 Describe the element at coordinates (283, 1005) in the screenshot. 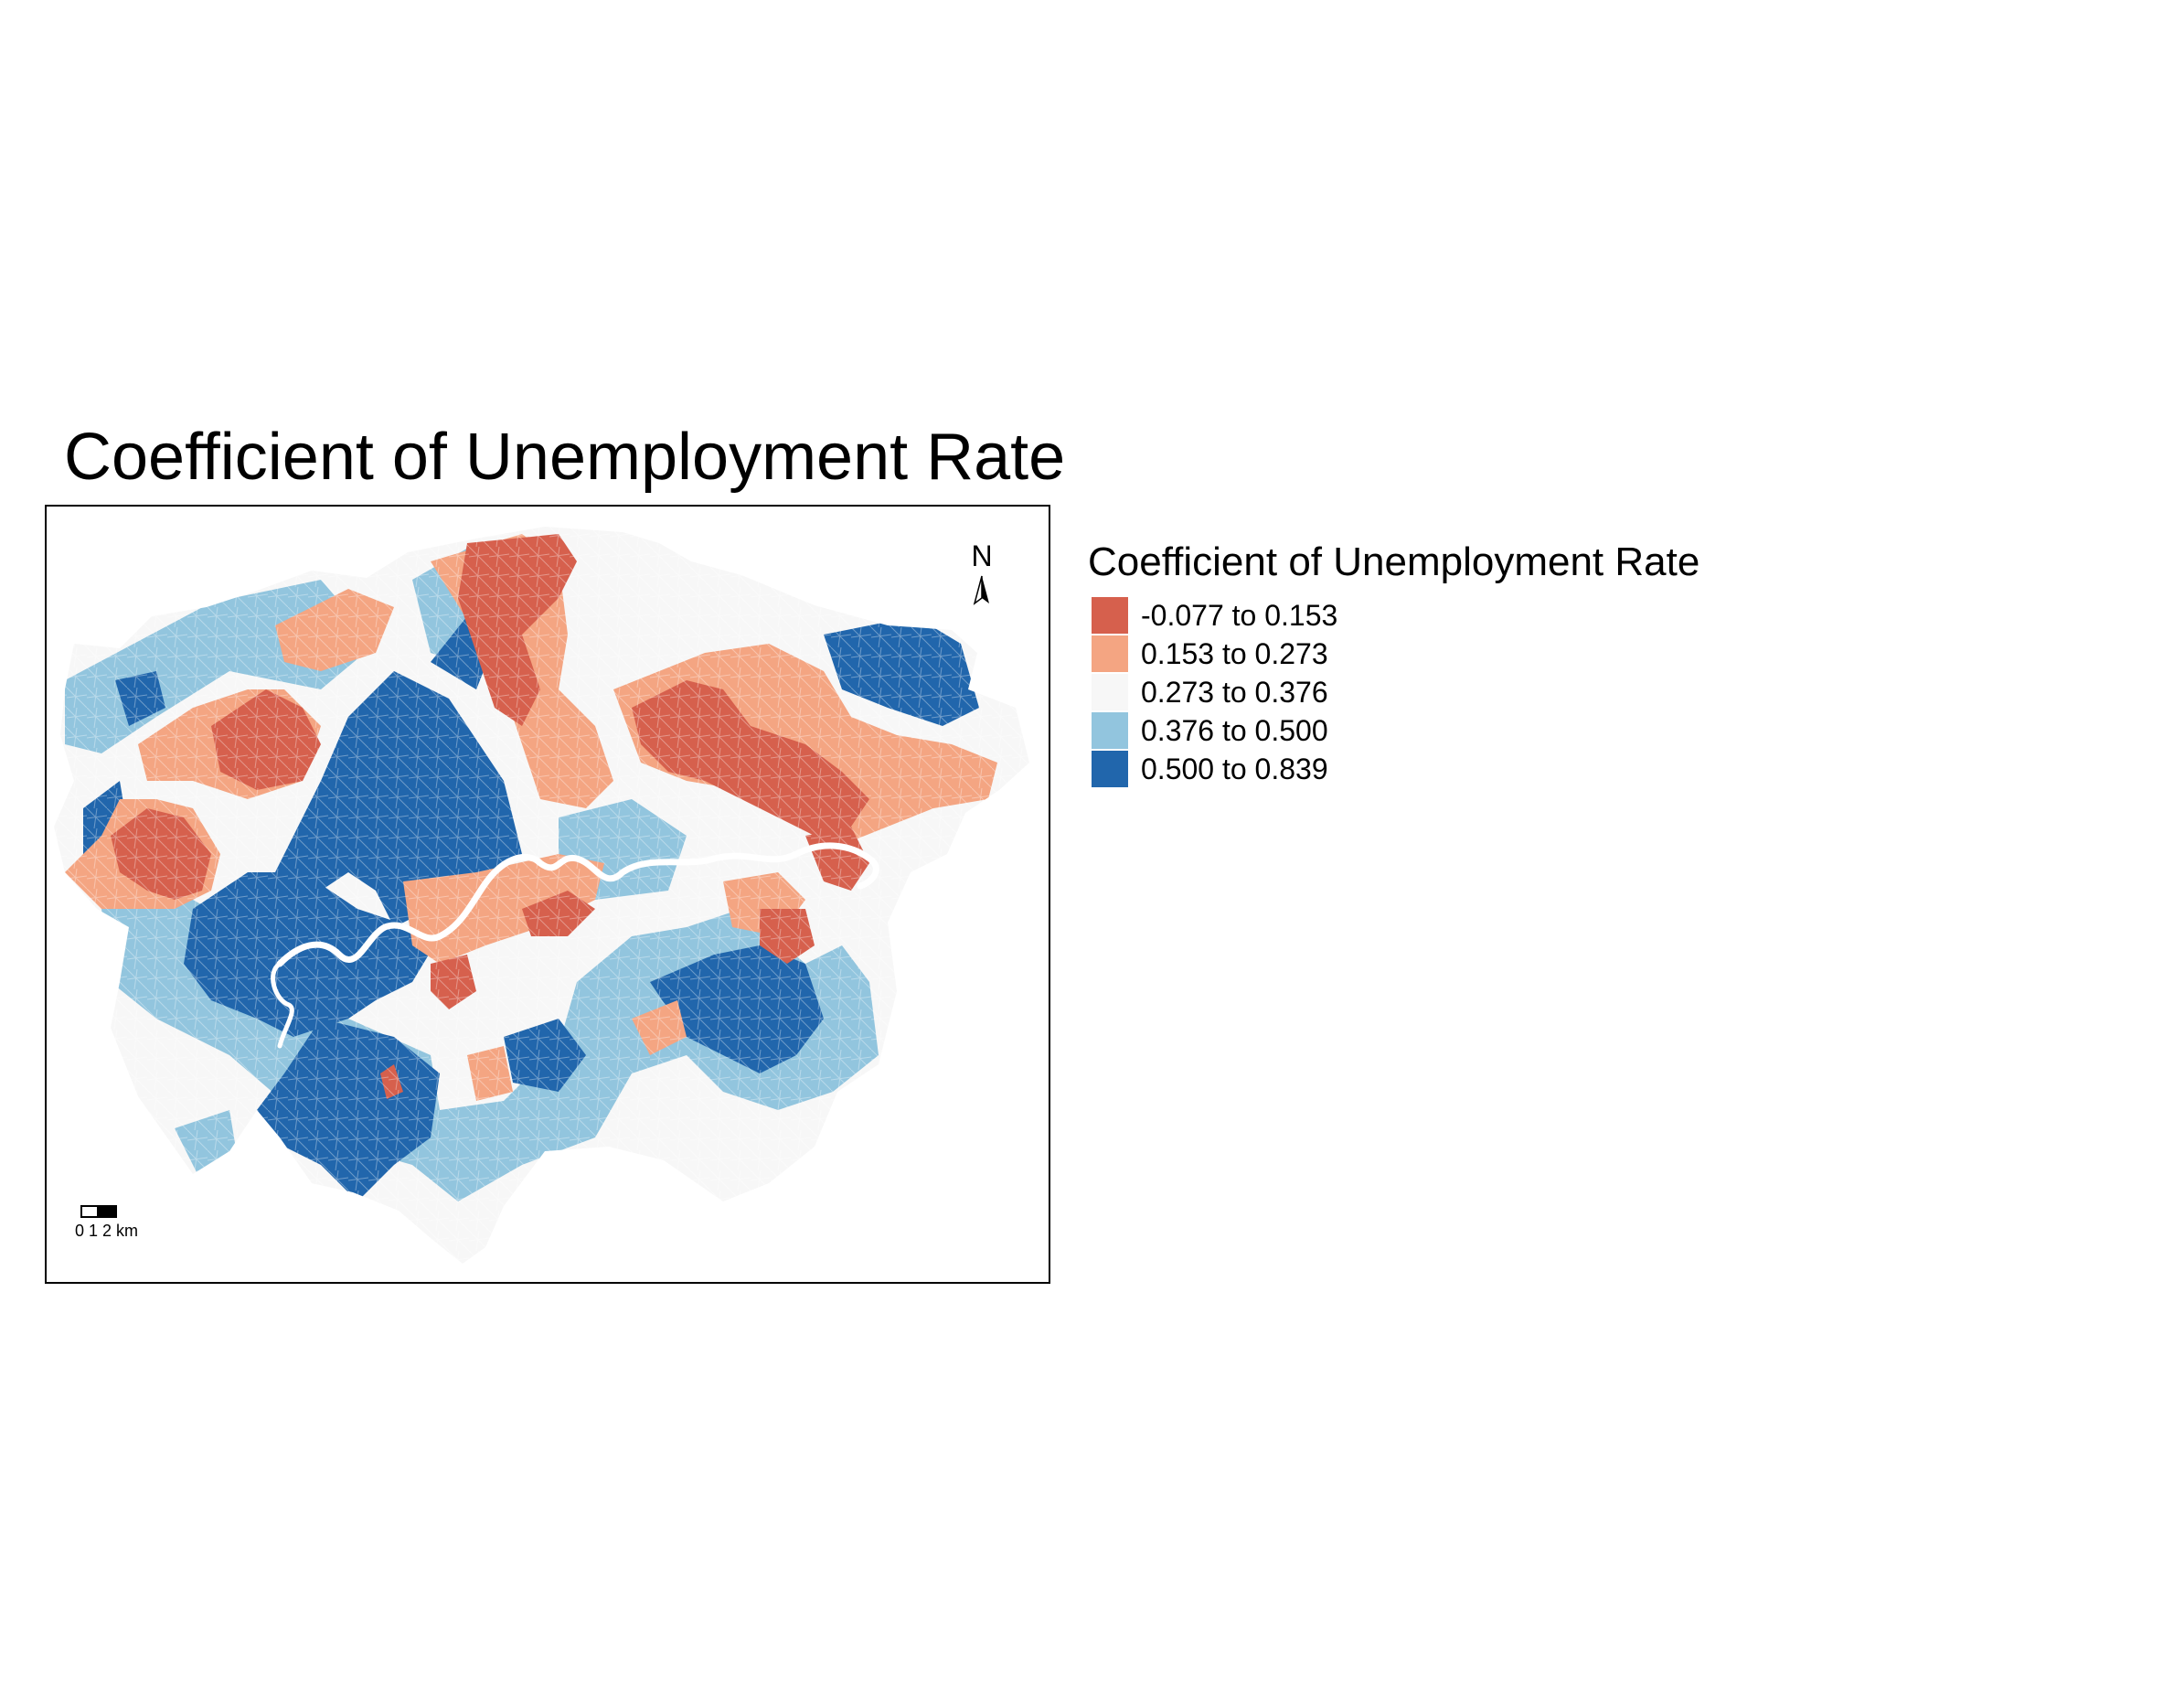

I see `river-thames-west` at that location.